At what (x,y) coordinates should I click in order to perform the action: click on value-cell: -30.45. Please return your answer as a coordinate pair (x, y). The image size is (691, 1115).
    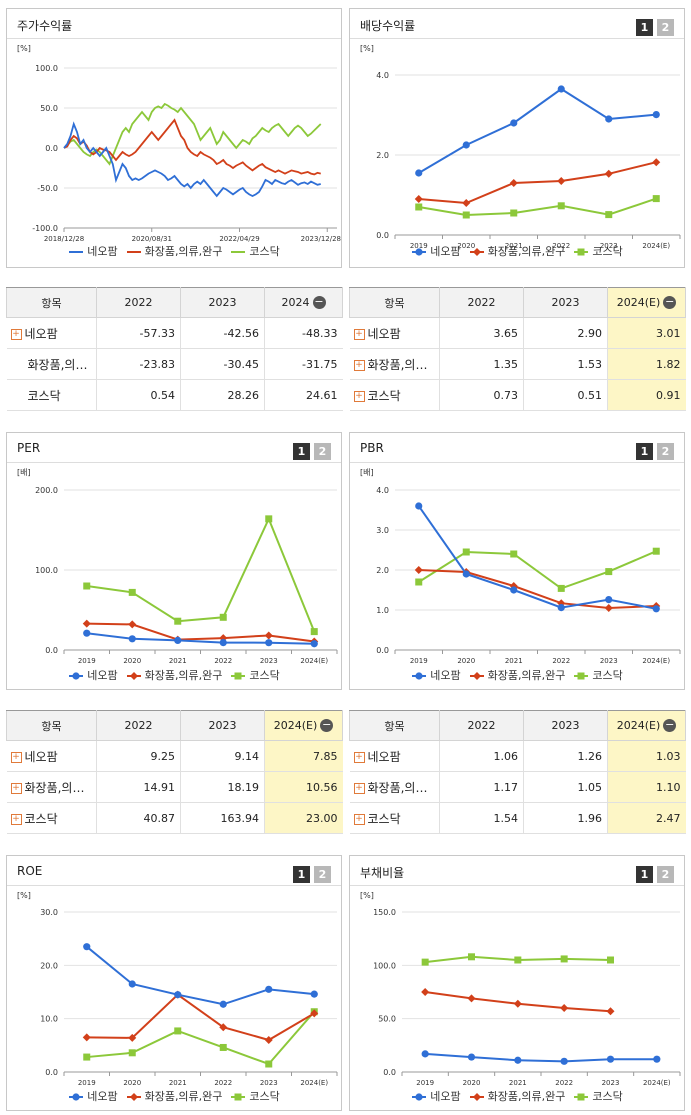
    Looking at the image, I should click on (222, 364).